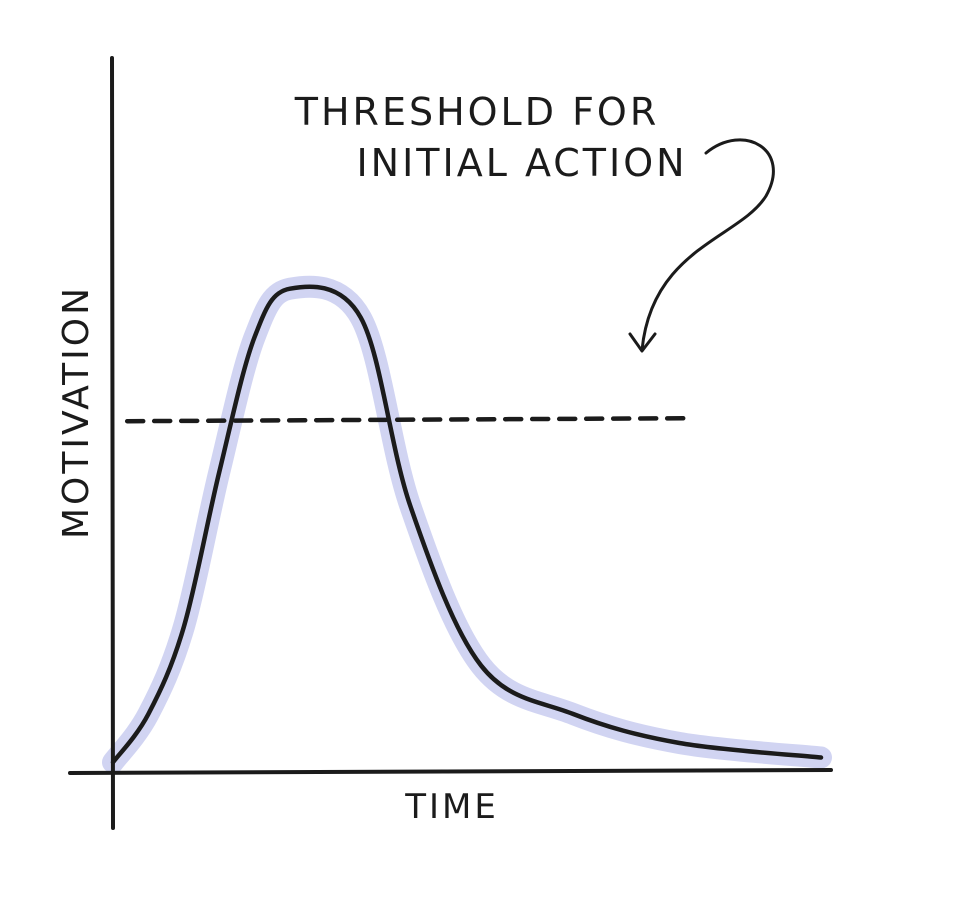  I want to click on y-axis, so click(112, 443).